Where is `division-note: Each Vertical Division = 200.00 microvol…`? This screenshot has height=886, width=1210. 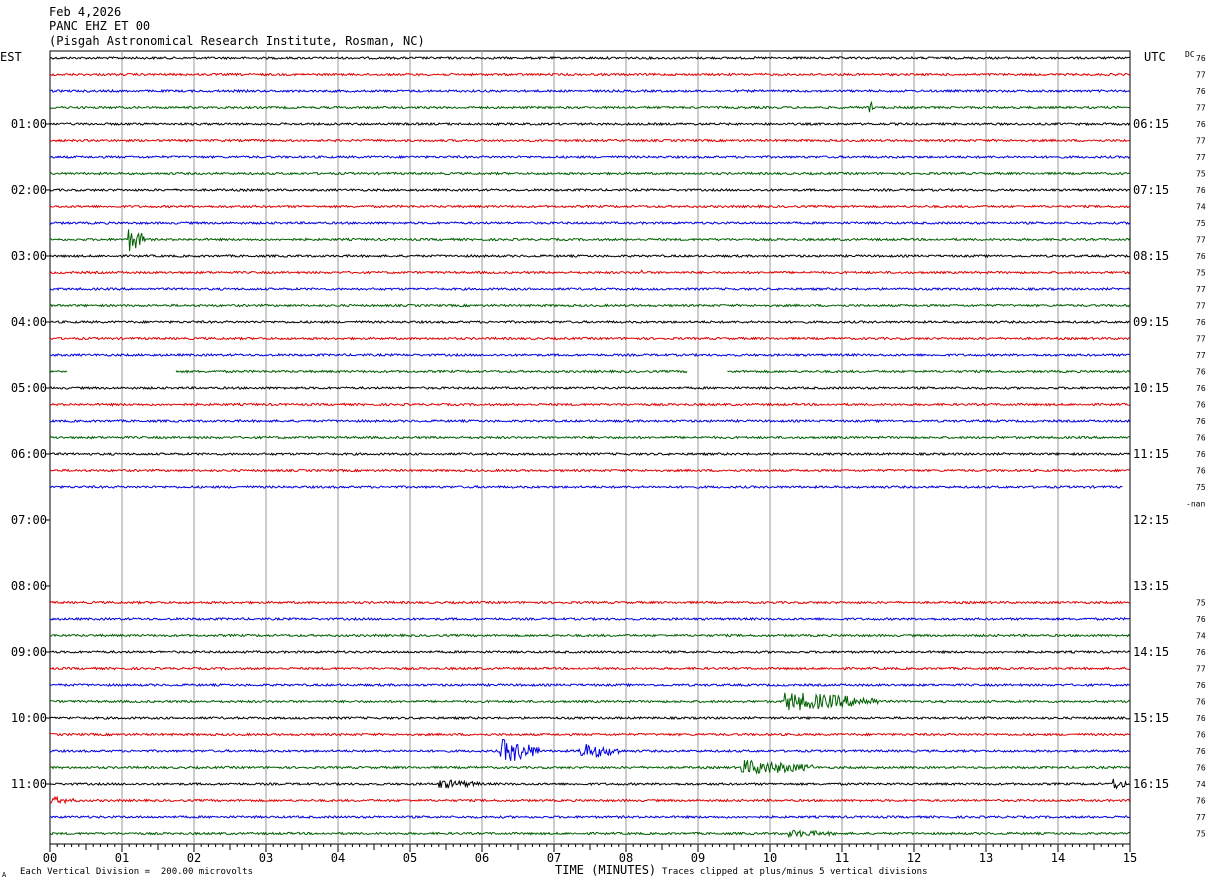 division-note: Each Vertical Division = 200.00 microvol… is located at coordinates (136, 872).